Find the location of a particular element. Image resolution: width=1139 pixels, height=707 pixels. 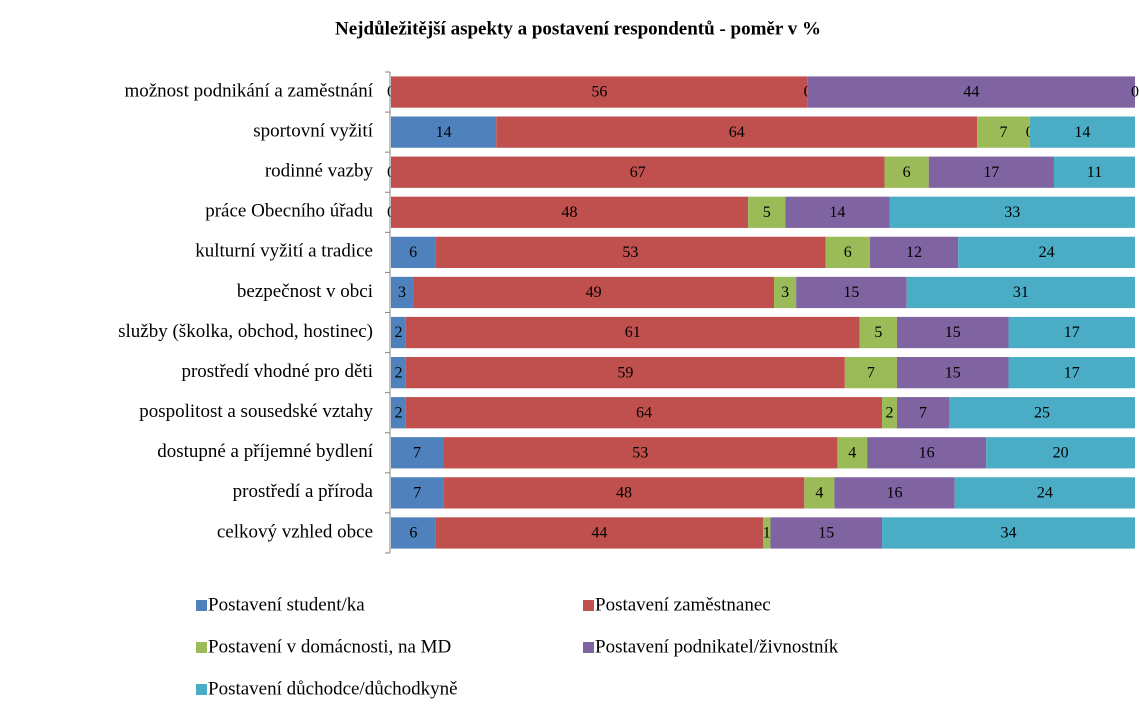

data-label: 20 is located at coordinates (1061, 452).